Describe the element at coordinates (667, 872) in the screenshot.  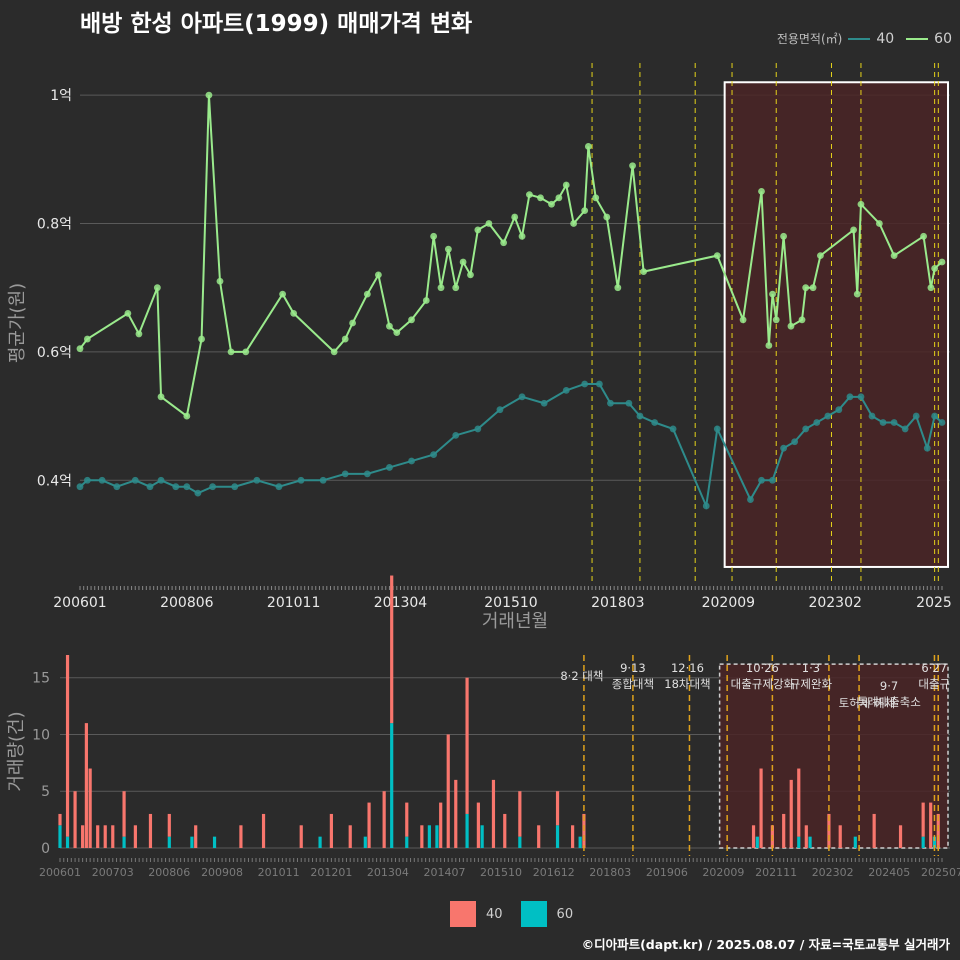
I see `volume-x-tick-label: 201906` at that location.